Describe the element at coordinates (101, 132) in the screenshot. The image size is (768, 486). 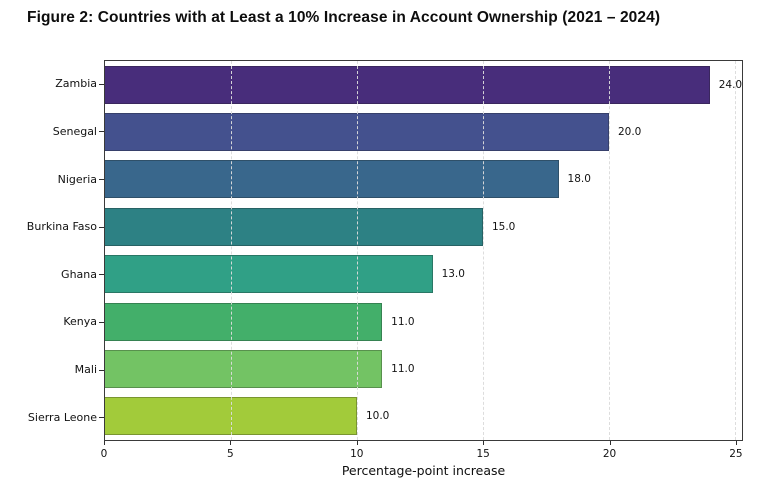
I see `y-tick-senegal` at that location.